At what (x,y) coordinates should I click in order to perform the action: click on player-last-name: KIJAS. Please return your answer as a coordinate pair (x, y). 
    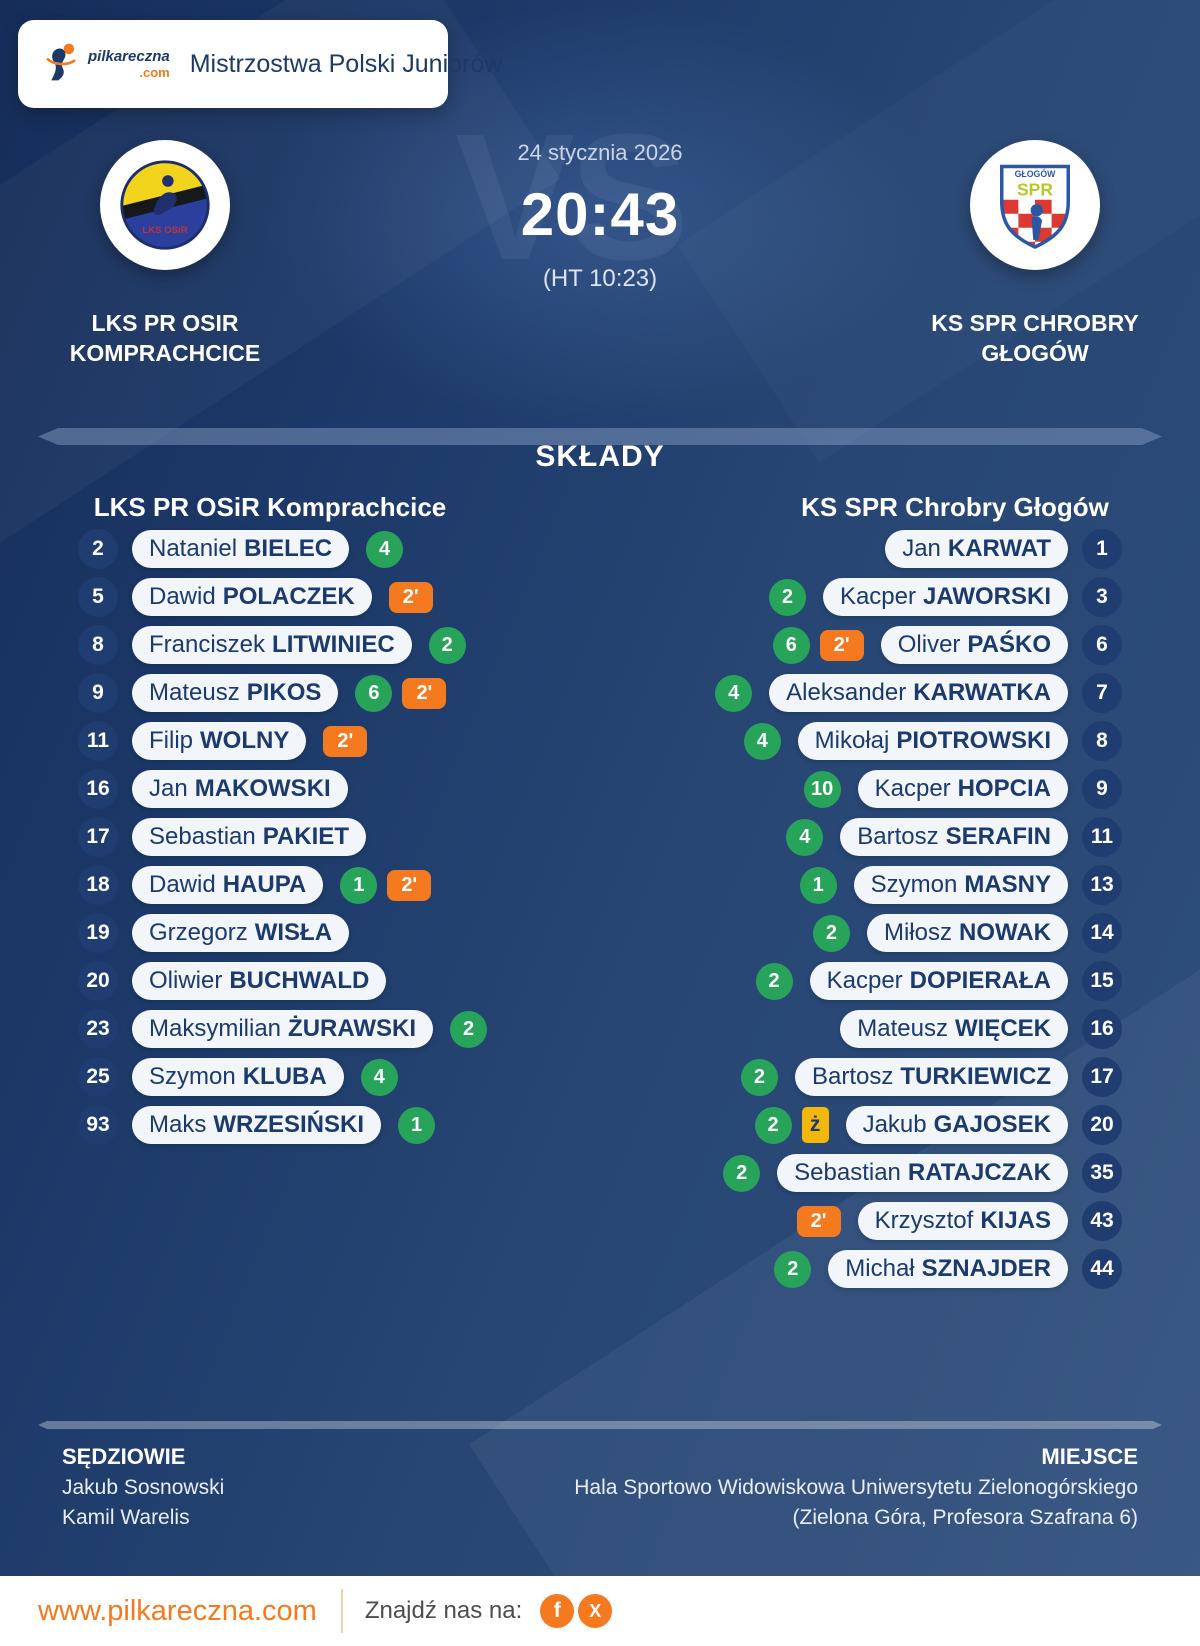
    Looking at the image, I should click on (1015, 1220).